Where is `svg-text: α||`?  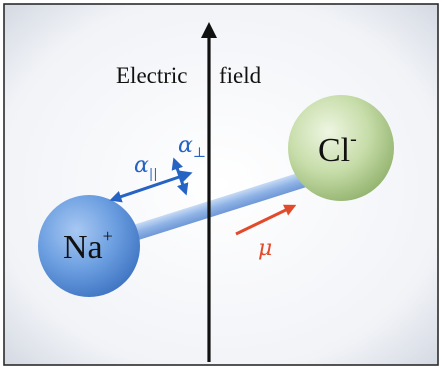
svg-text: α|| is located at coordinates (146, 167).